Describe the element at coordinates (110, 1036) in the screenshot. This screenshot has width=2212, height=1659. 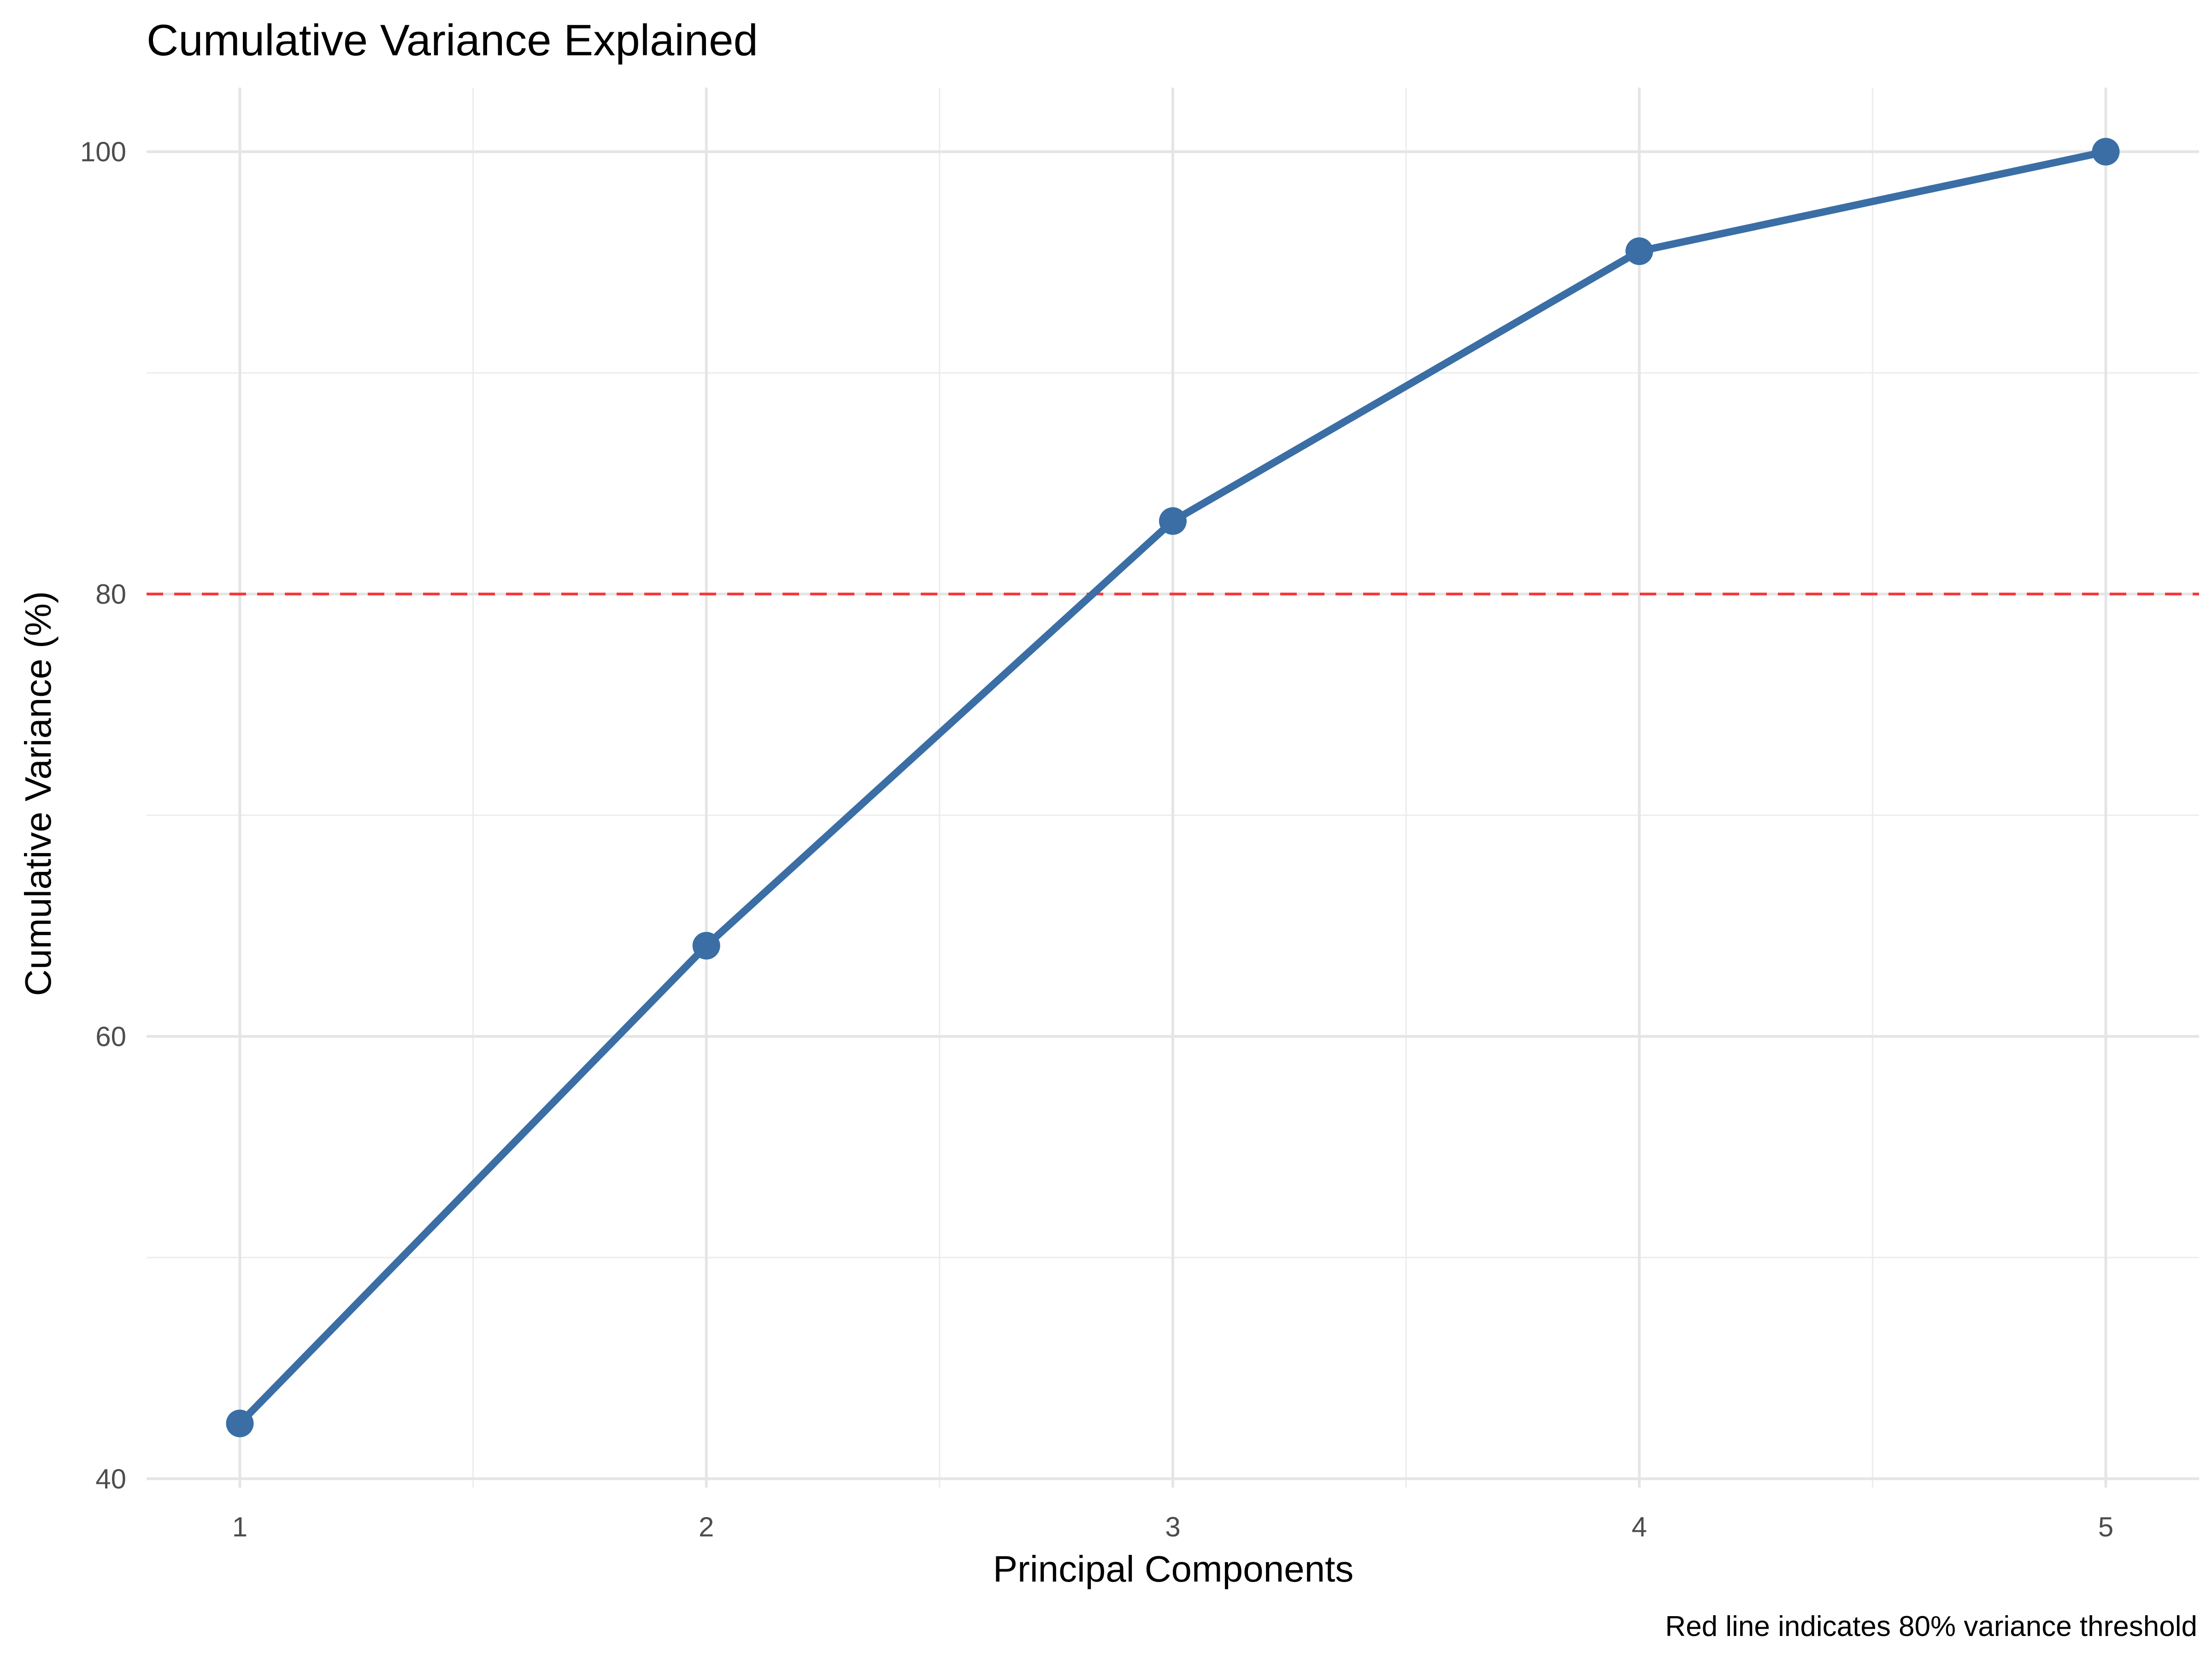
I see `y-tick-label: 60` at that location.